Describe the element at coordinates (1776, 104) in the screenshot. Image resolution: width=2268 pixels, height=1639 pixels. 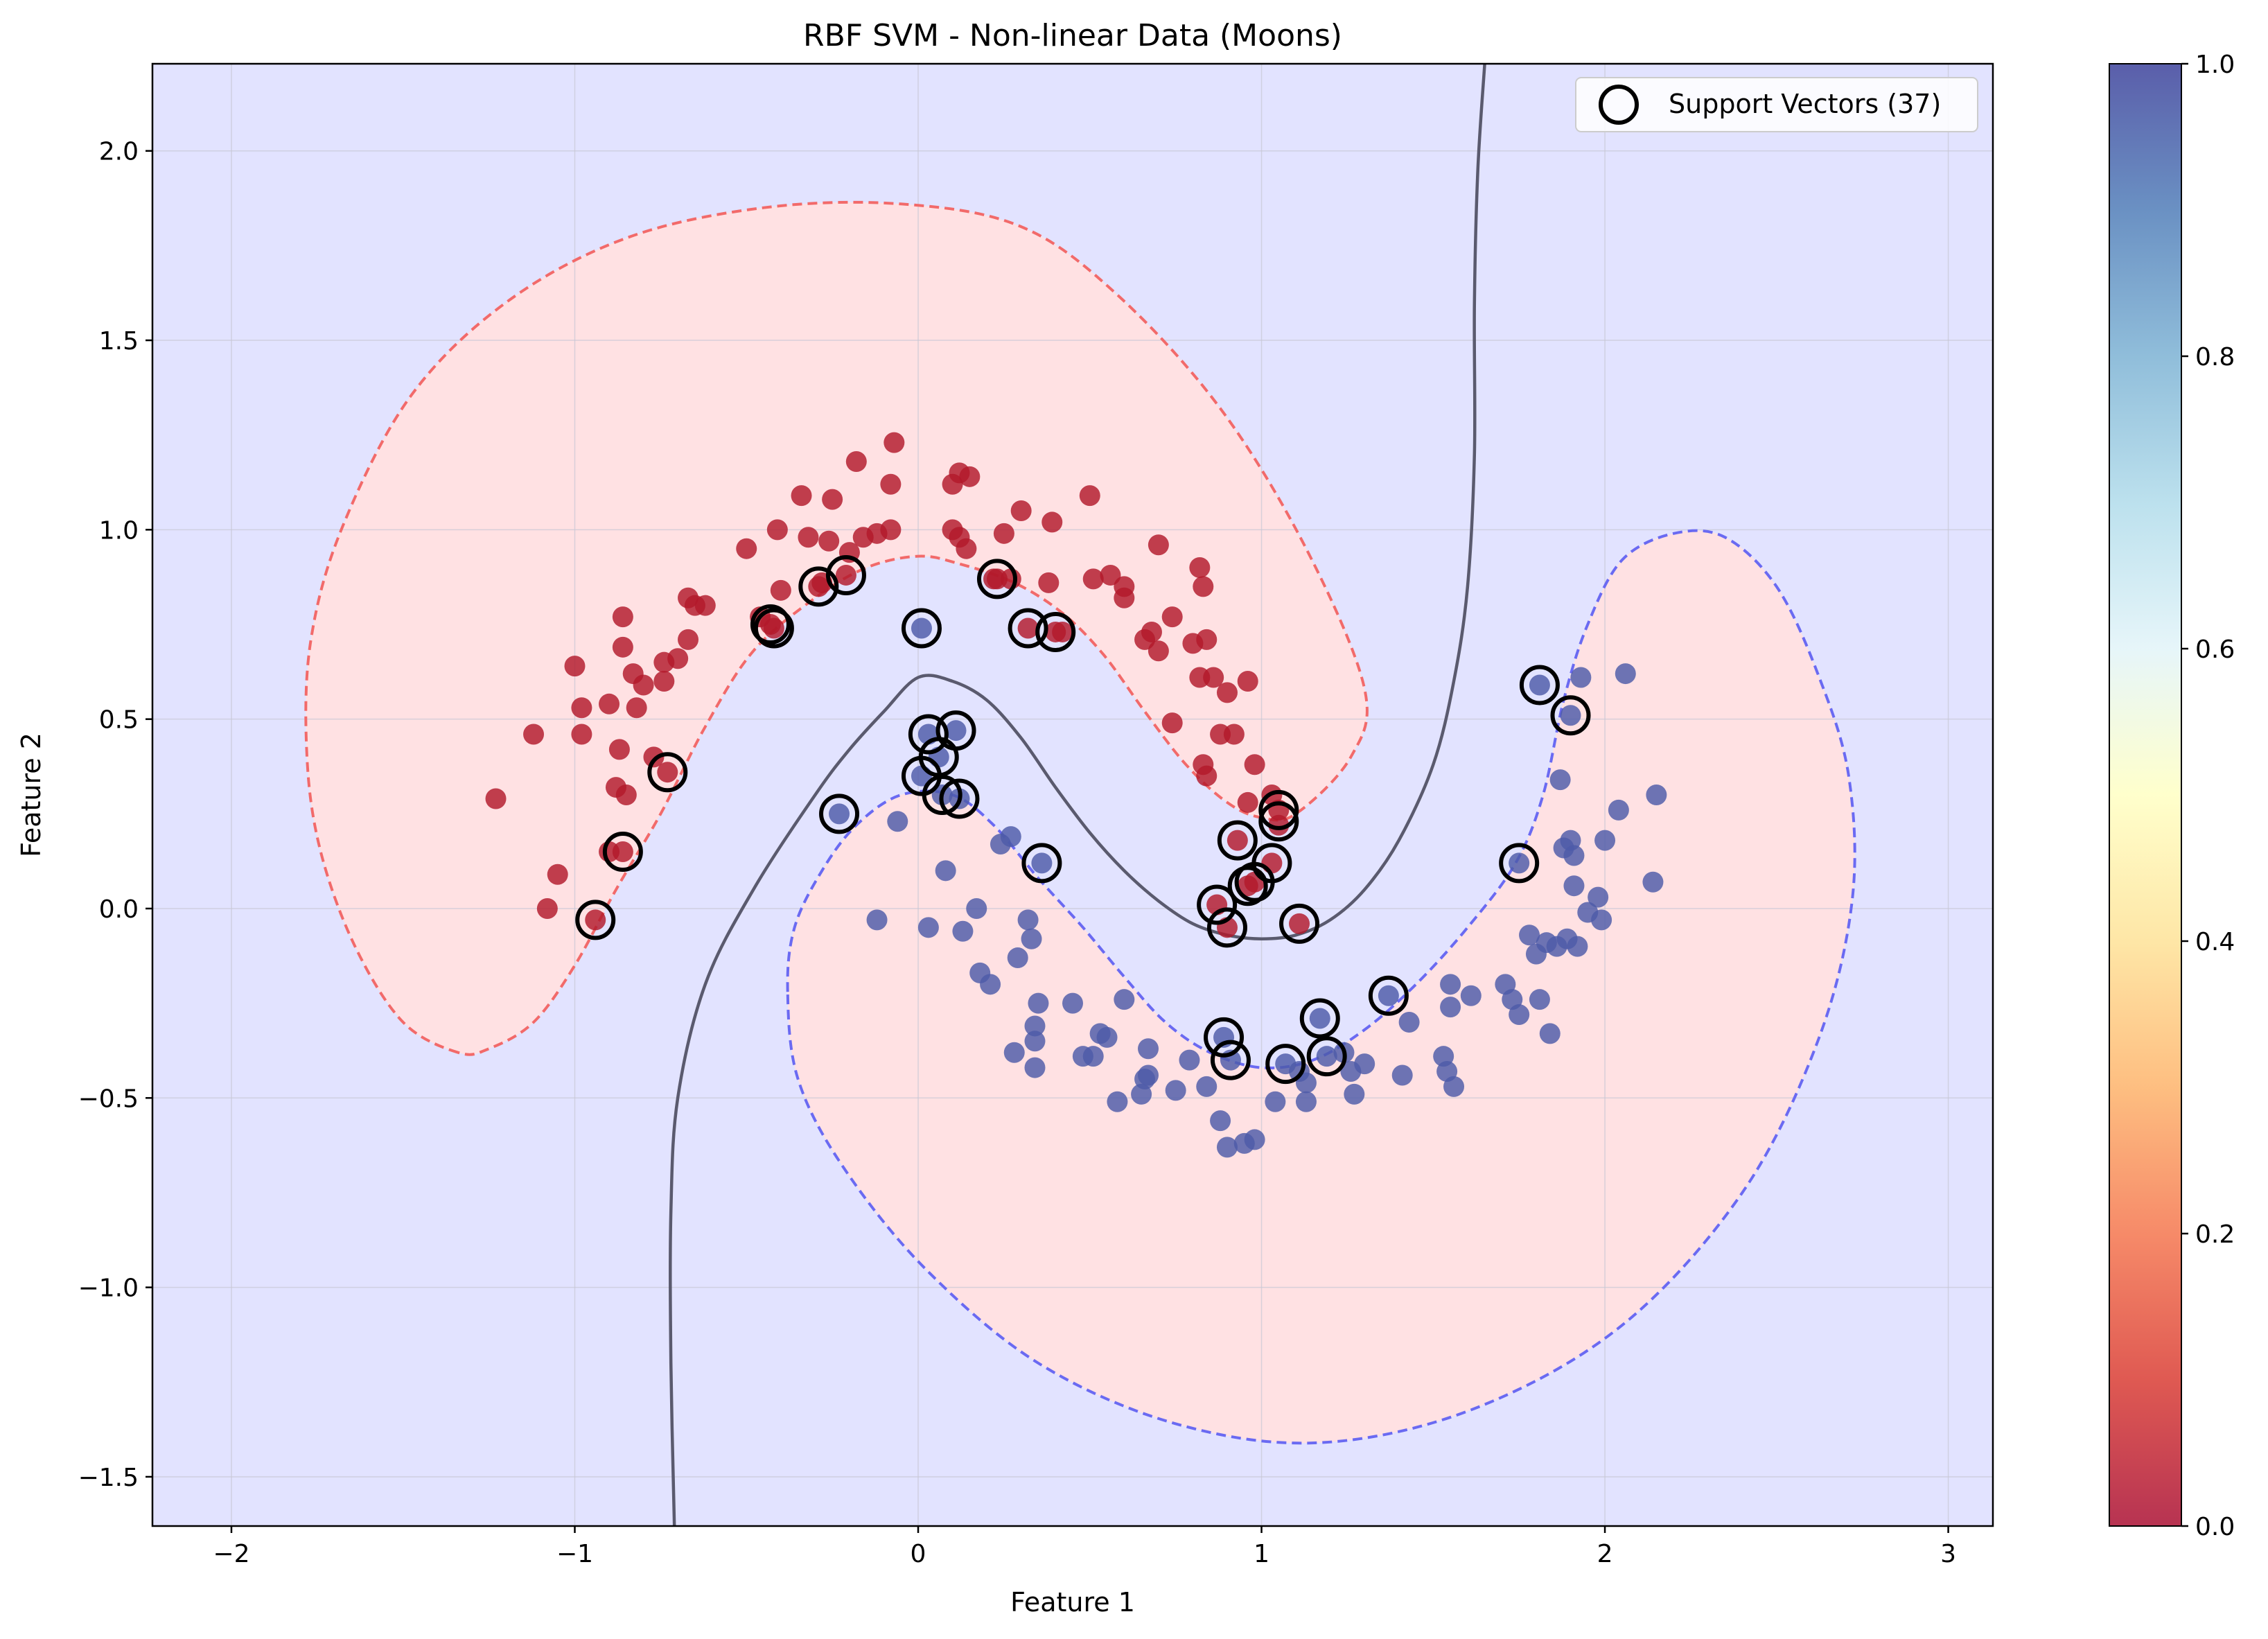
I see `legend: Support Vectors (37)` at that location.